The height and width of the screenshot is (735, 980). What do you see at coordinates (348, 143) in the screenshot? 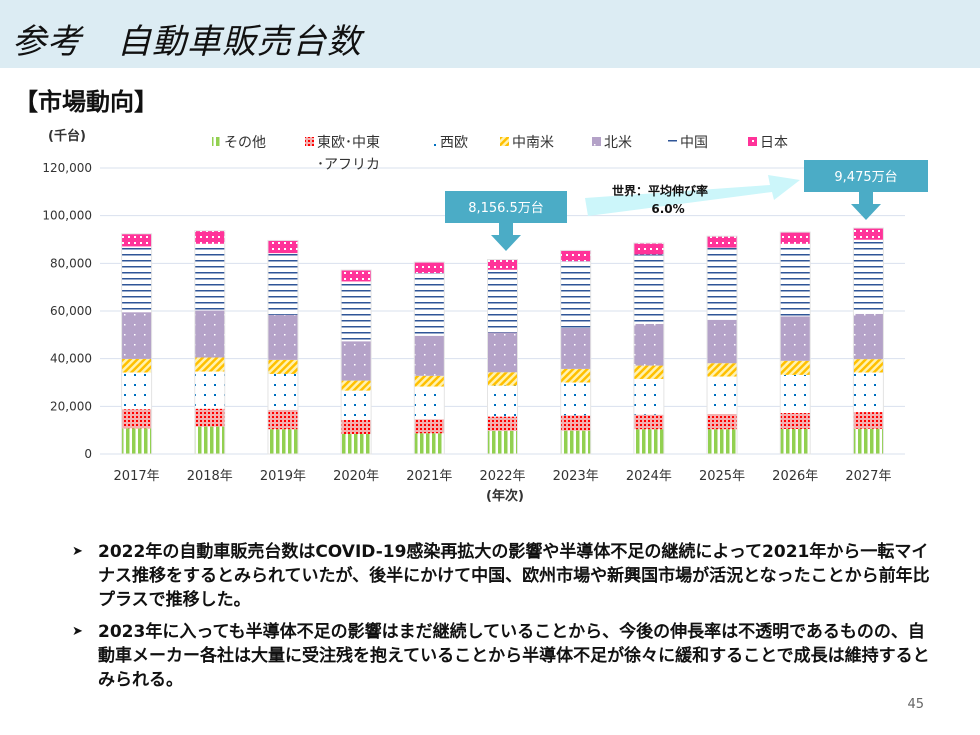
I see `legend-label: 東欧･中東` at bounding box center [348, 143].